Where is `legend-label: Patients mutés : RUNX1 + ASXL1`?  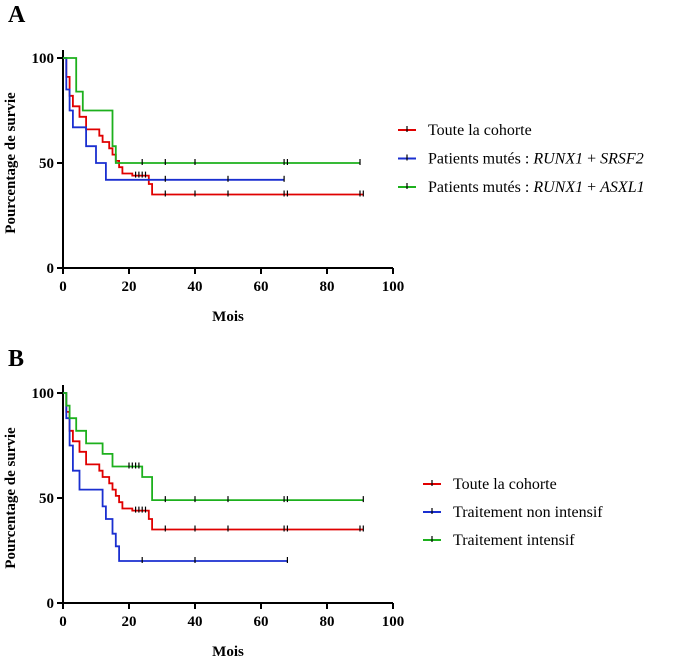
legend-label: Patients mutés : RUNX1 + ASXL1 is located at coordinates (536, 187).